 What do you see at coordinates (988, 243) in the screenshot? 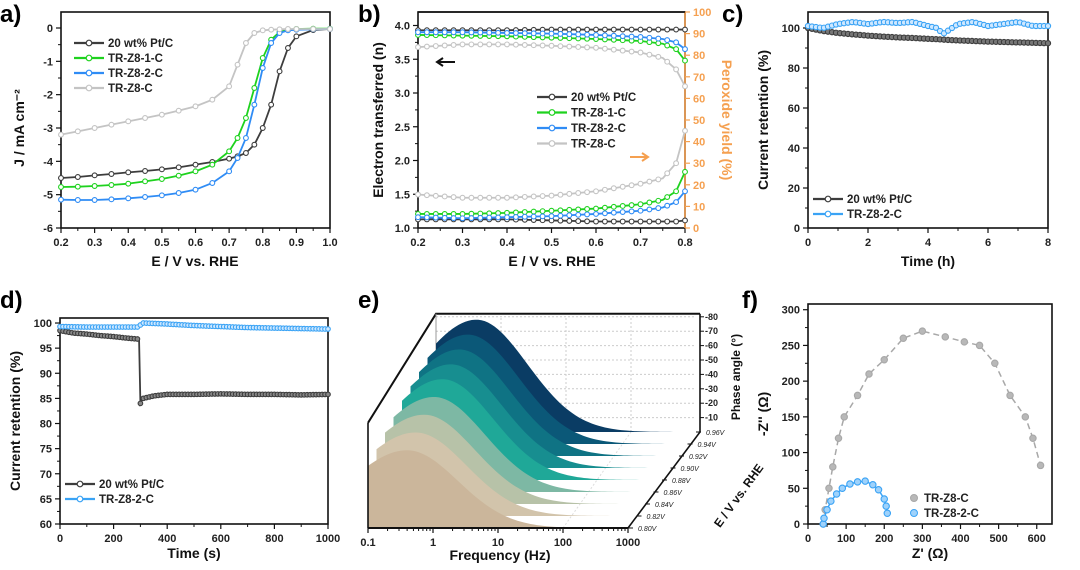
I see `x-tick-label: 6` at bounding box center [988, 243].